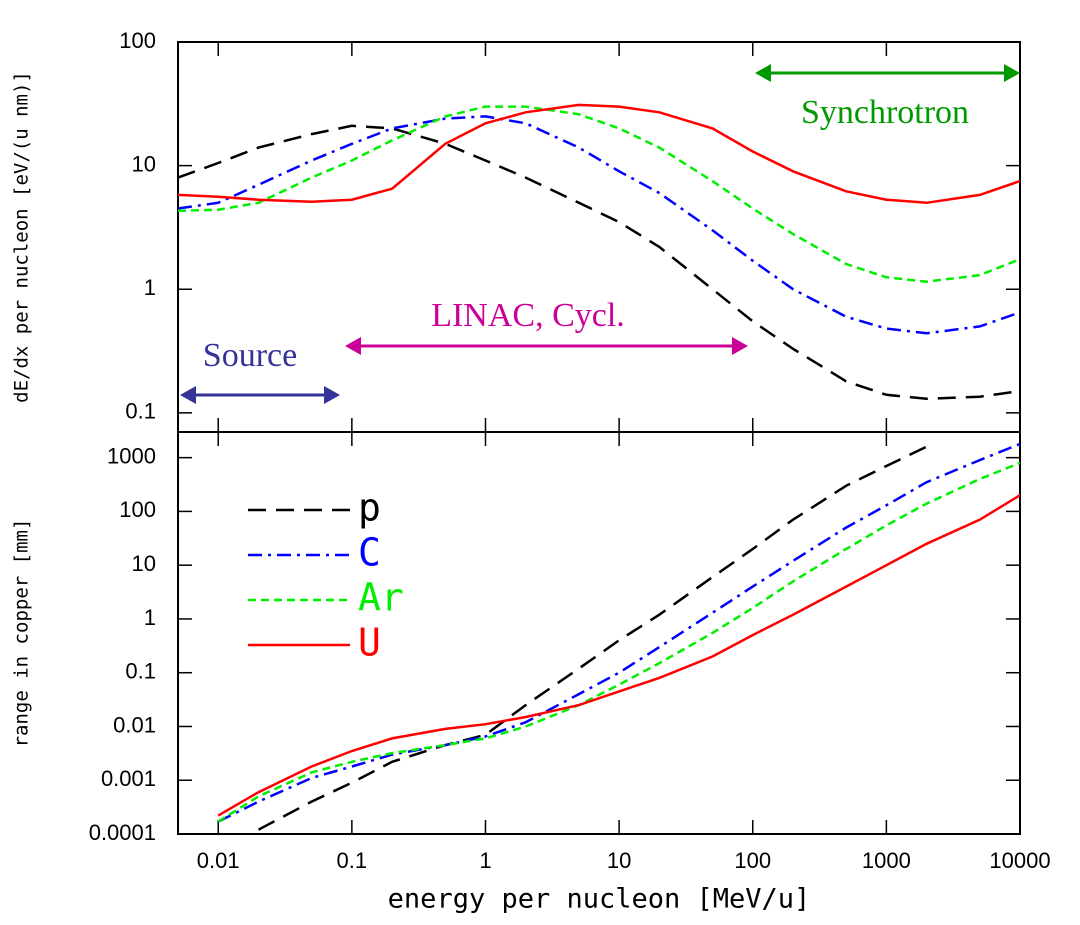 This screenshot has width=1080, height=925. I want to click on legend-label: Ar, so click(381, 598).